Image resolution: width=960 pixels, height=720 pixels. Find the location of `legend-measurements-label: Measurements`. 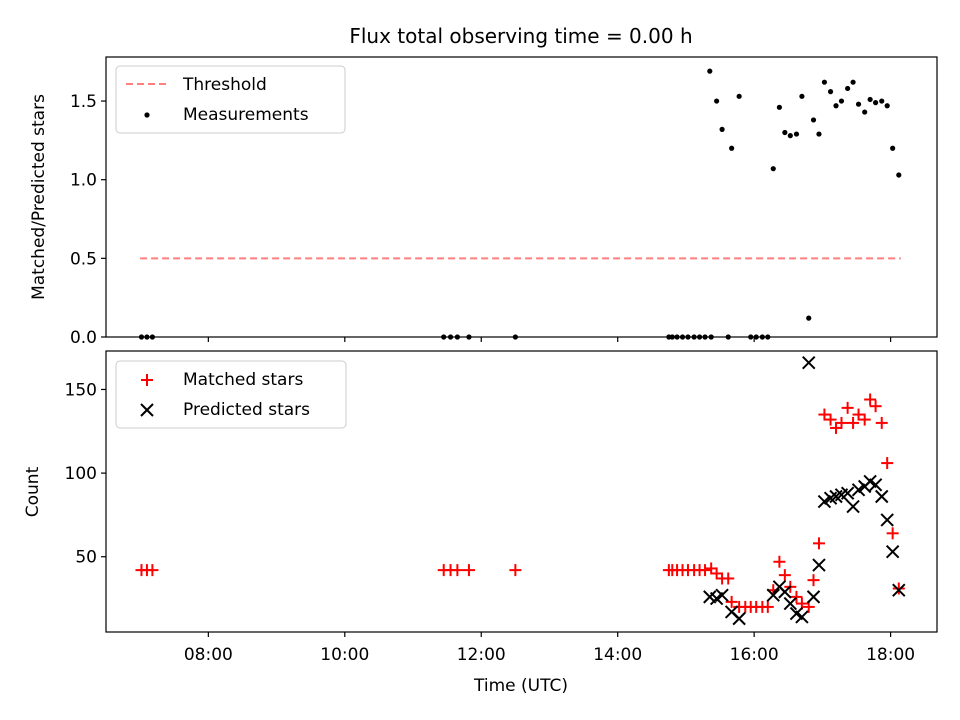

legend-measurements-label: Measurements is located at coordinates (246, 115).